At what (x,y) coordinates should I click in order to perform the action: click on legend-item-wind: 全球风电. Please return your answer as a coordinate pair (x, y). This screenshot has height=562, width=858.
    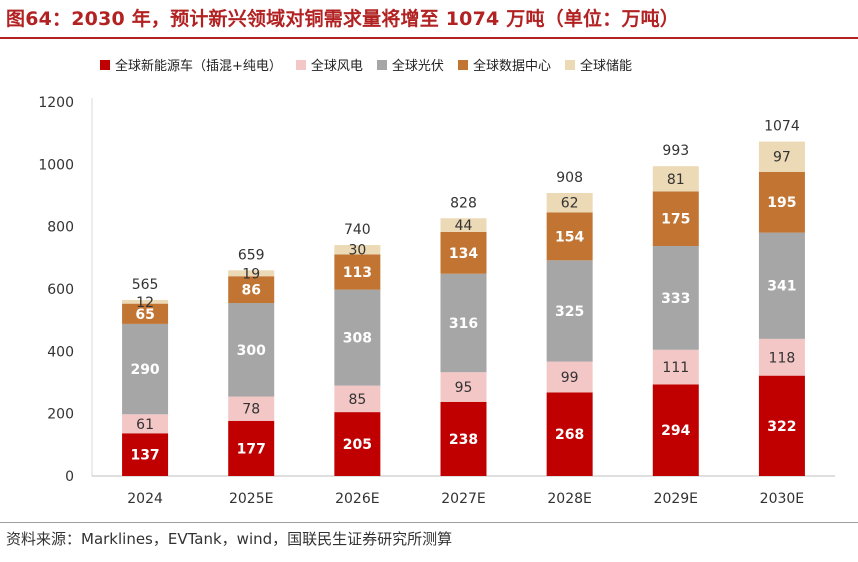
    Looking at the image, I should click on (329, 64).